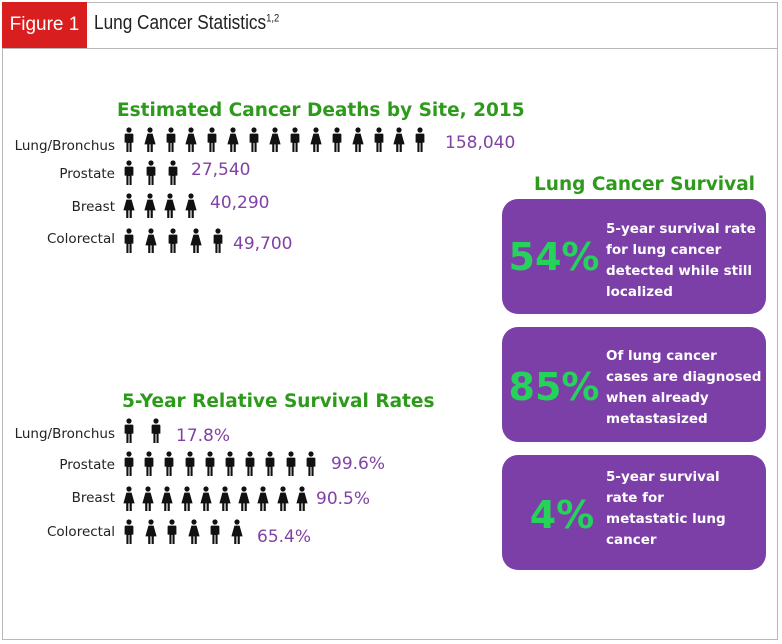 The width and height of the screenshot is (782, 644). Describe the element at coordinates (657, 419) in the screenshot. I see `survival-box-line: metastasized` at that location.